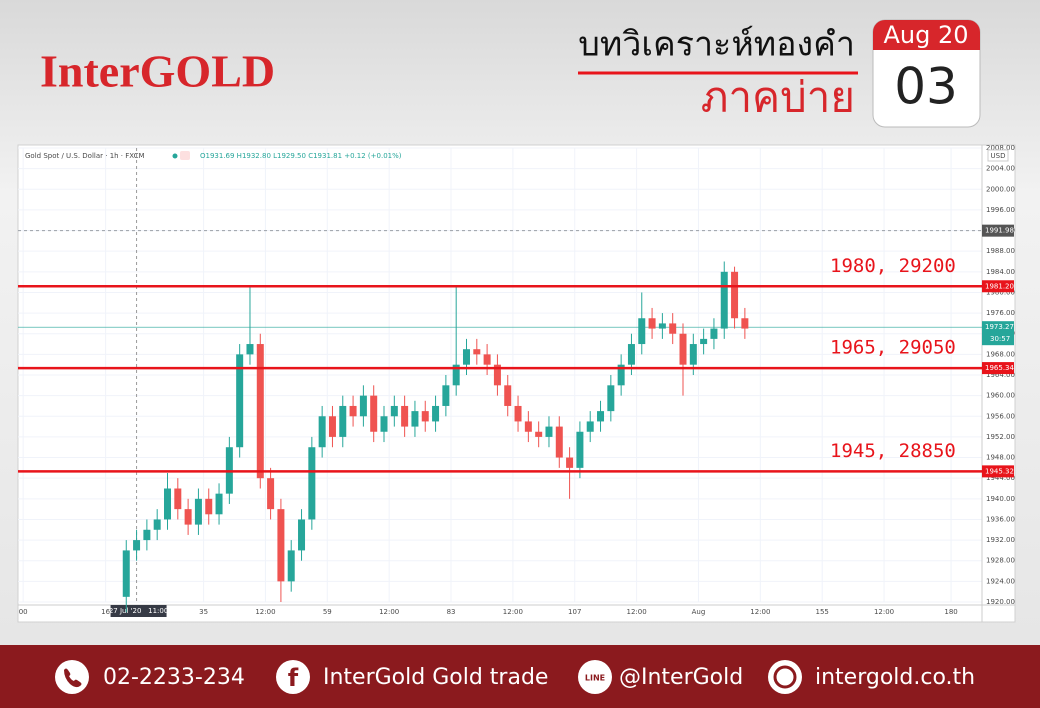 The height and width of the screenshot is (708, 1040). Describe the element at coordinates (999, 471) in the screenshot. I see `level-price: 1945.32` at that location.